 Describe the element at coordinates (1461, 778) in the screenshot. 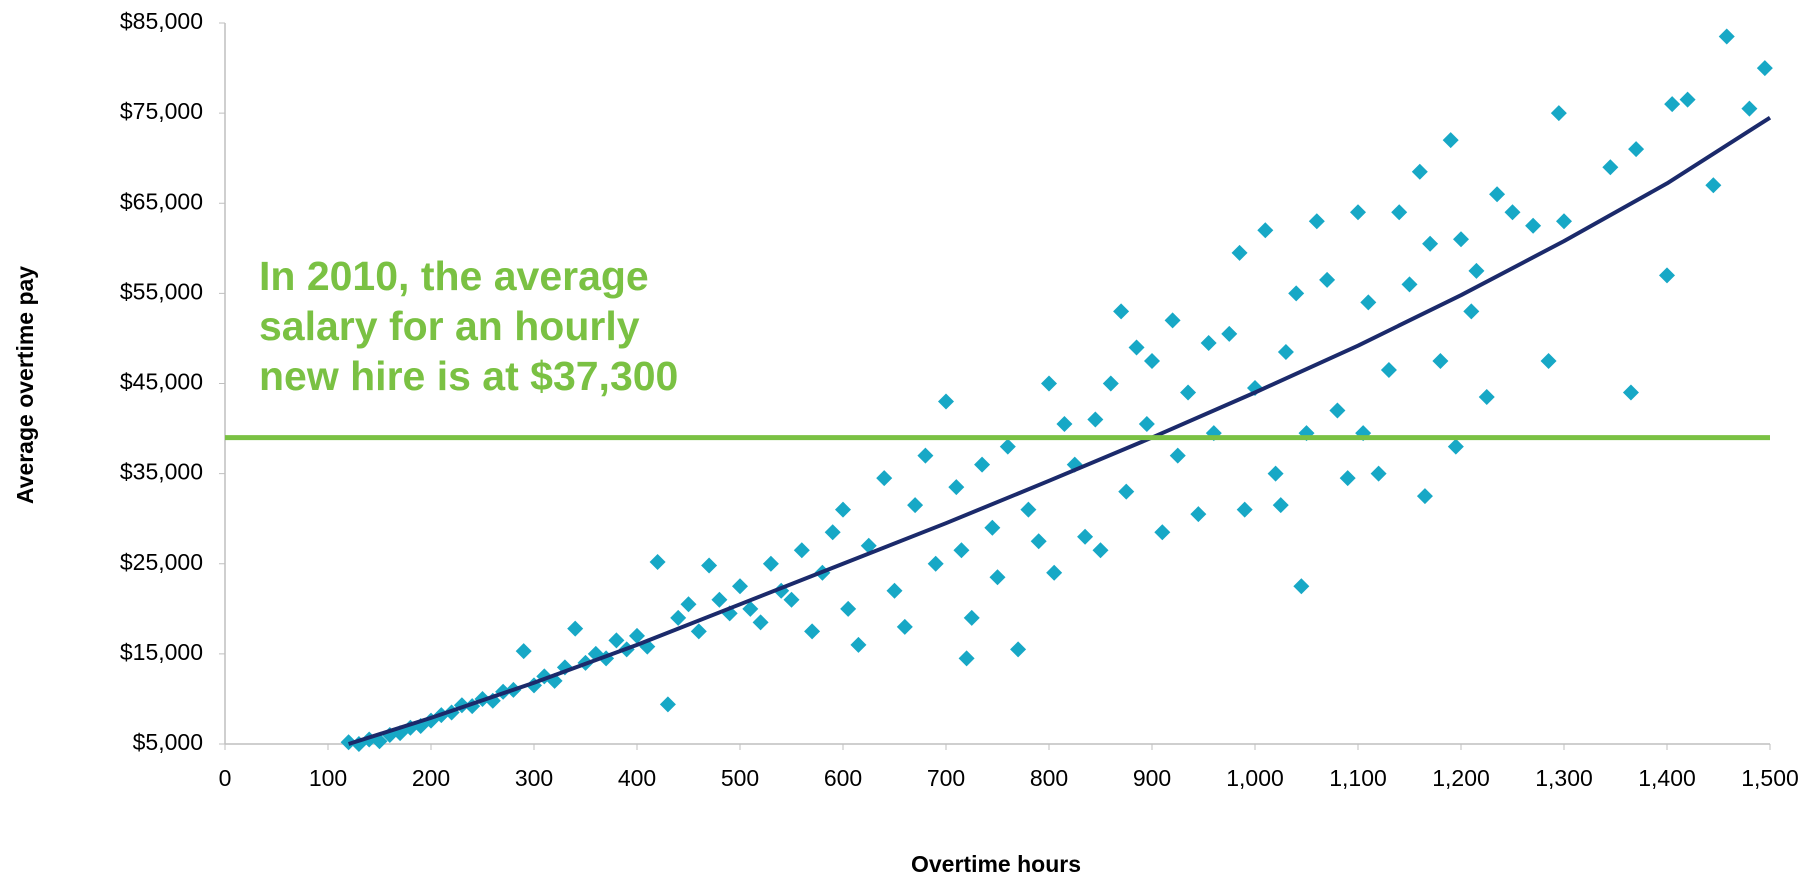

I see `x-tick-label: 1,200` at that location.